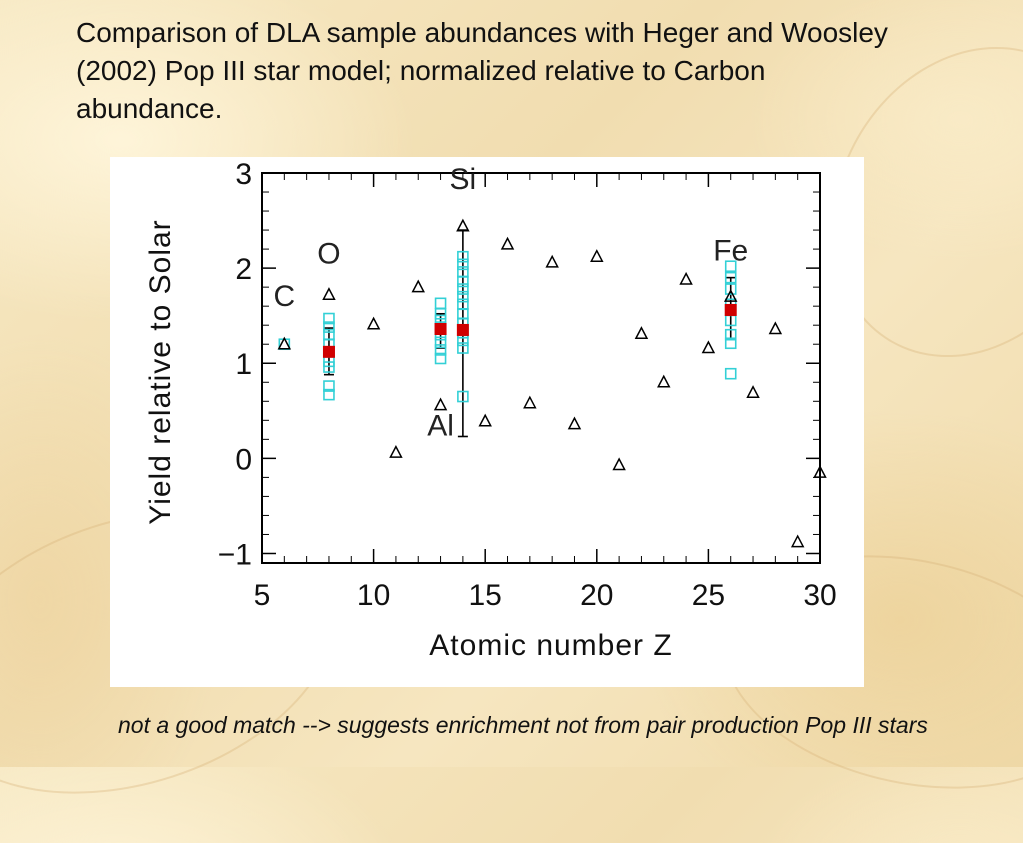  I want to click on element-annotation: C, so click(284, 296).